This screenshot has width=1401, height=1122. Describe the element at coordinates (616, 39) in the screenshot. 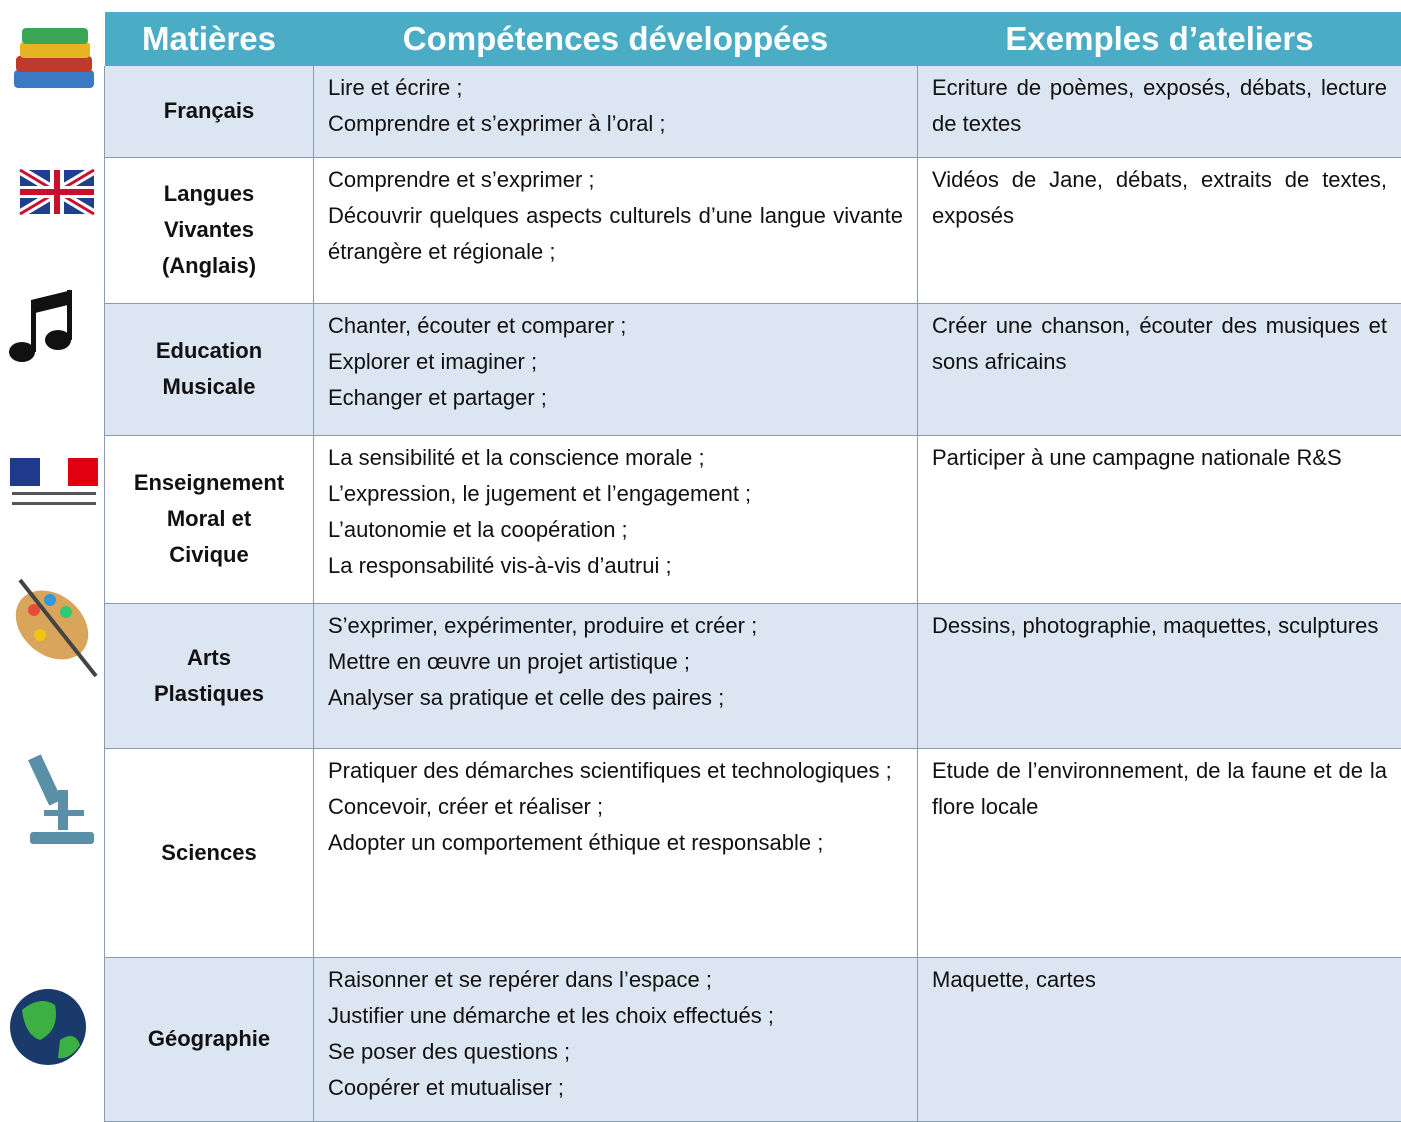

I see `column-header: Compétences développées` at that location.